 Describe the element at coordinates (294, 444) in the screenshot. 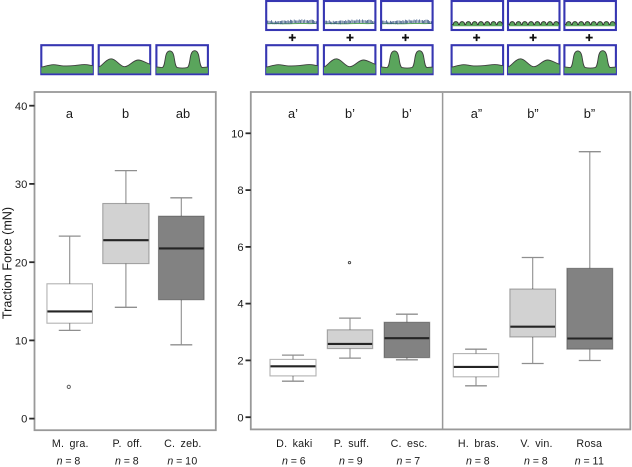

I see `svg-text: D. kaki` at that location.